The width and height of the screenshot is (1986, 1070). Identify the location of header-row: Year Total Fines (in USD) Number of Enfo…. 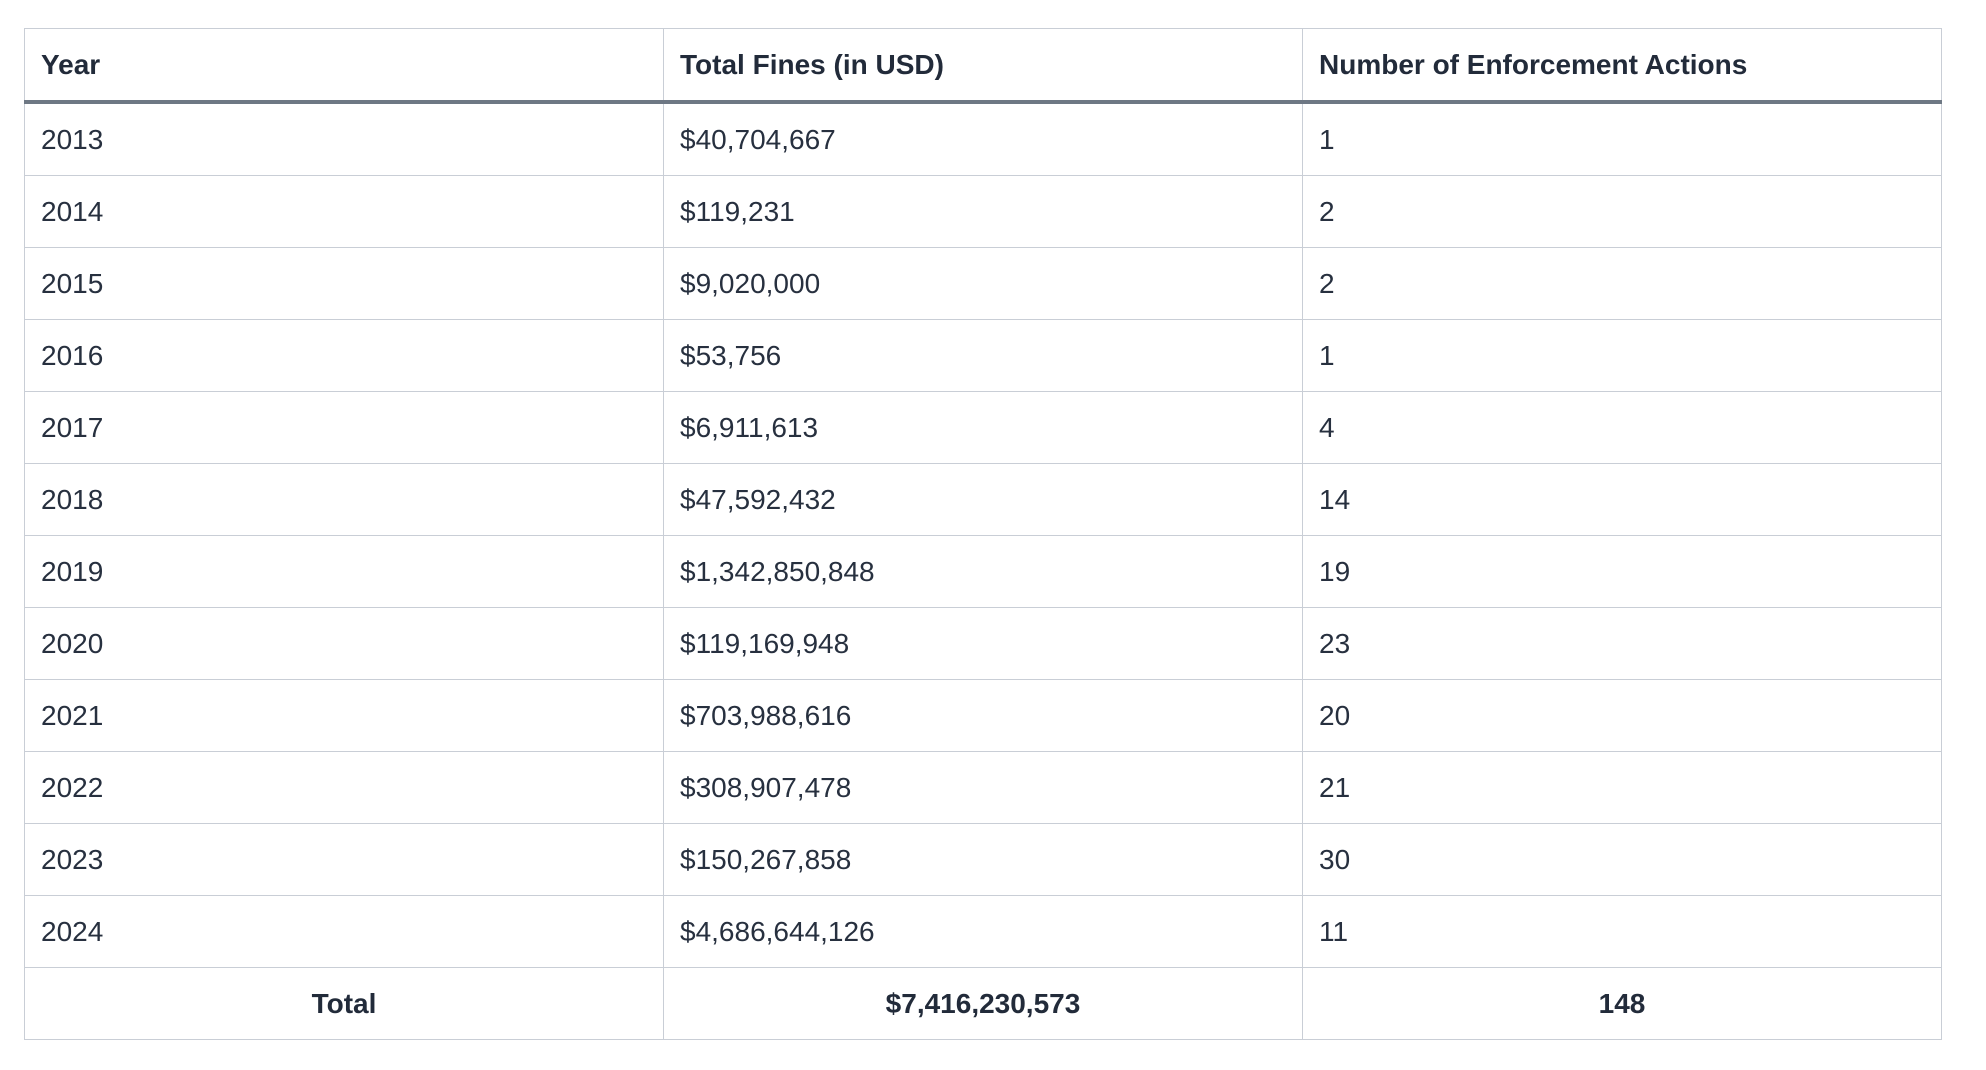
(983, 66).